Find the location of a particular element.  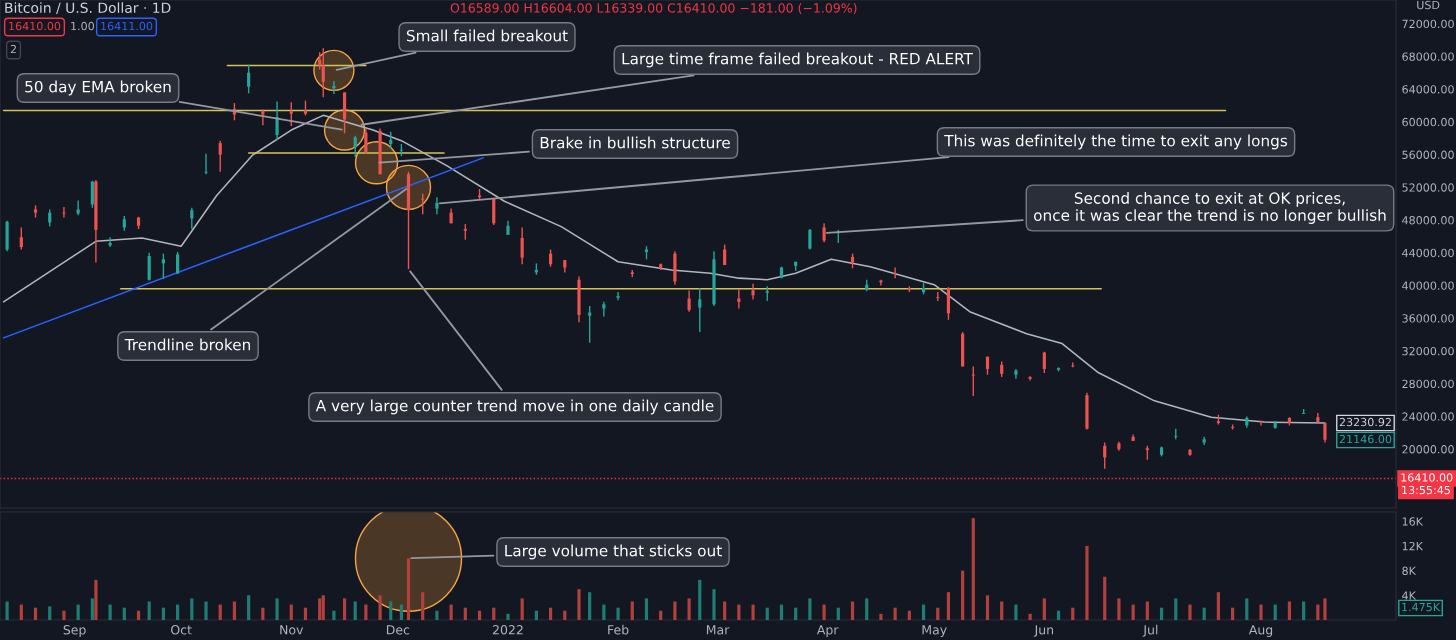

y-tick-label: 36000.00 is located at coordinates (1428, 318).